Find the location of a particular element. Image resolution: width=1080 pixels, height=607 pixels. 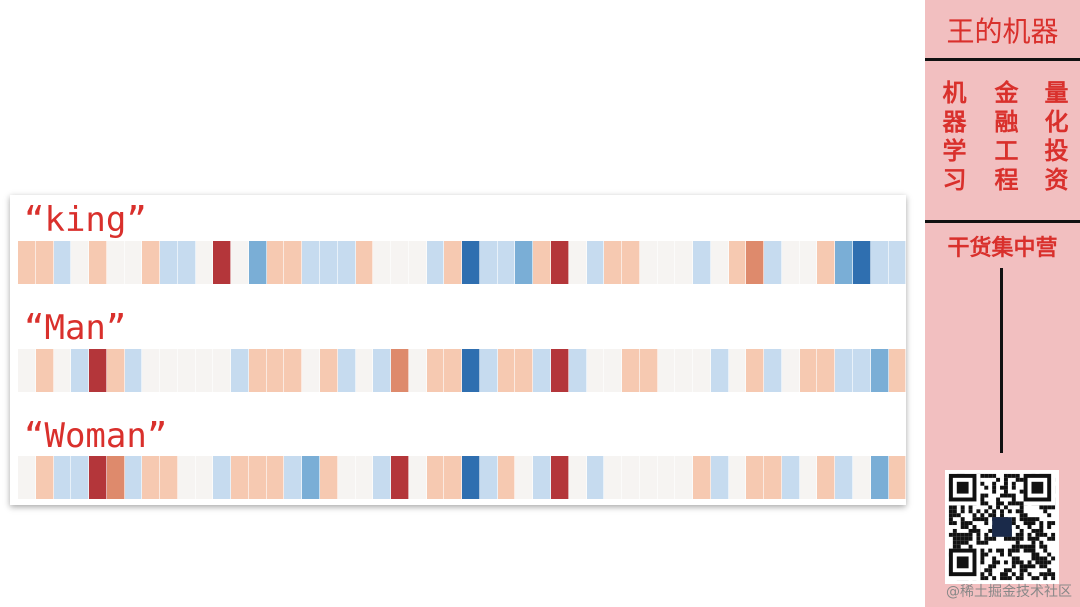

vector-strip is located at coordinates (462, 370).